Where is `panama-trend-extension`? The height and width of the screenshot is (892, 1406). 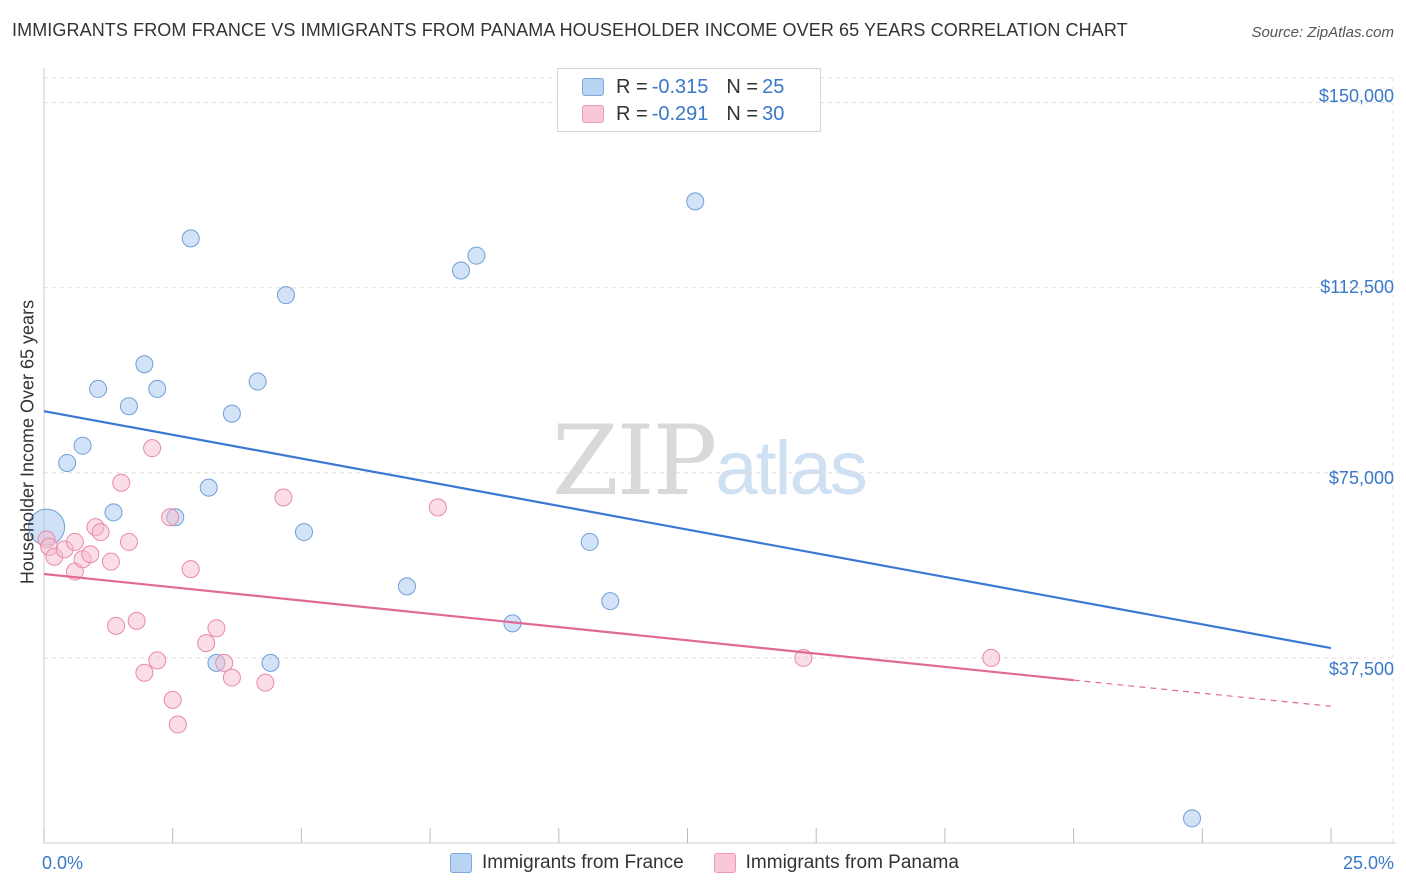 panama-trend-extension is located at coordinates (1202, 693).